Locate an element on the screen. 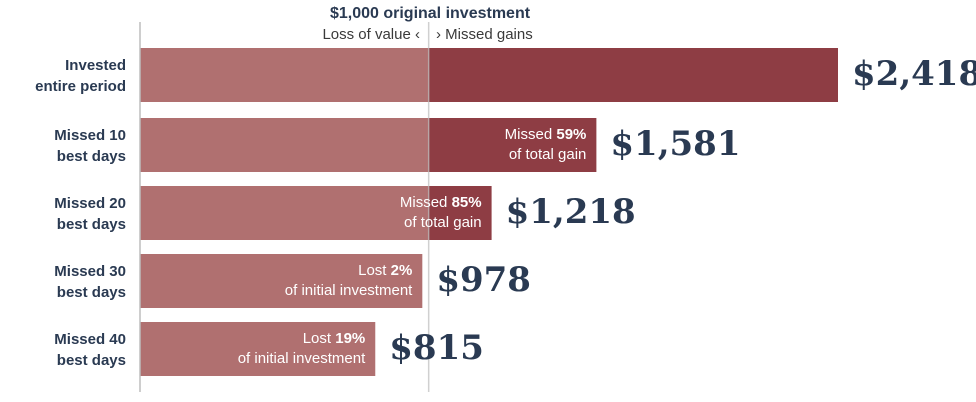 The height and width of the screenshot is (402, 976). category-label: Missed 30 best days is located at coordinates (66, 282).